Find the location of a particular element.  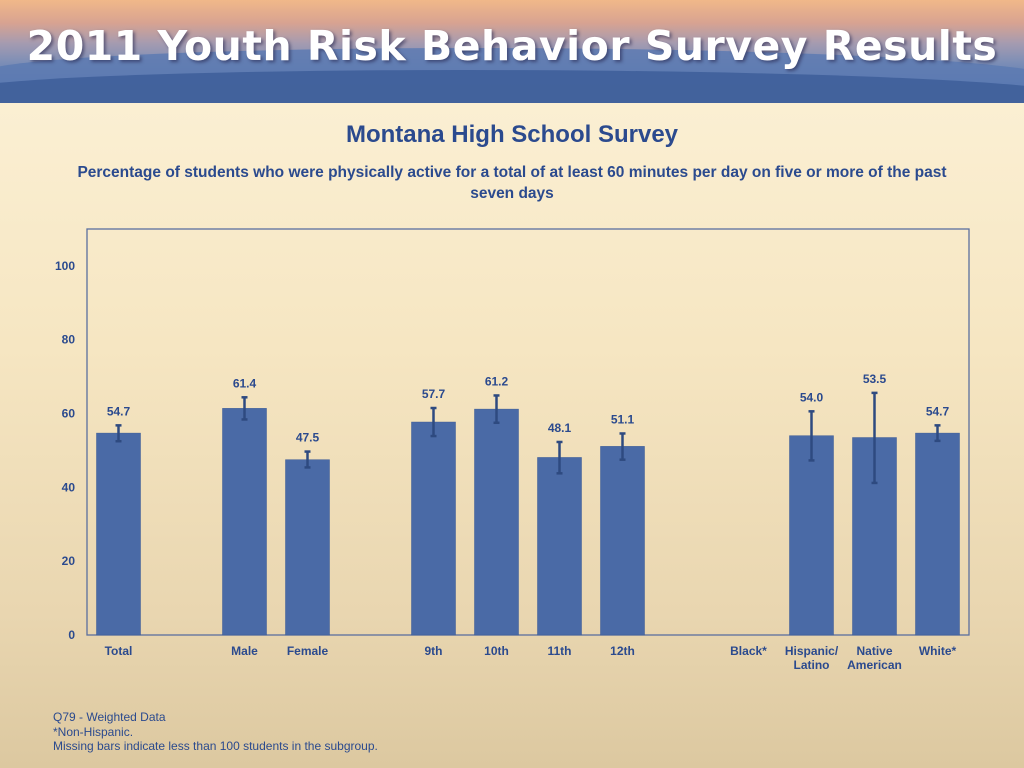

data-label: 61.4 is located at coordinates (245, 383).